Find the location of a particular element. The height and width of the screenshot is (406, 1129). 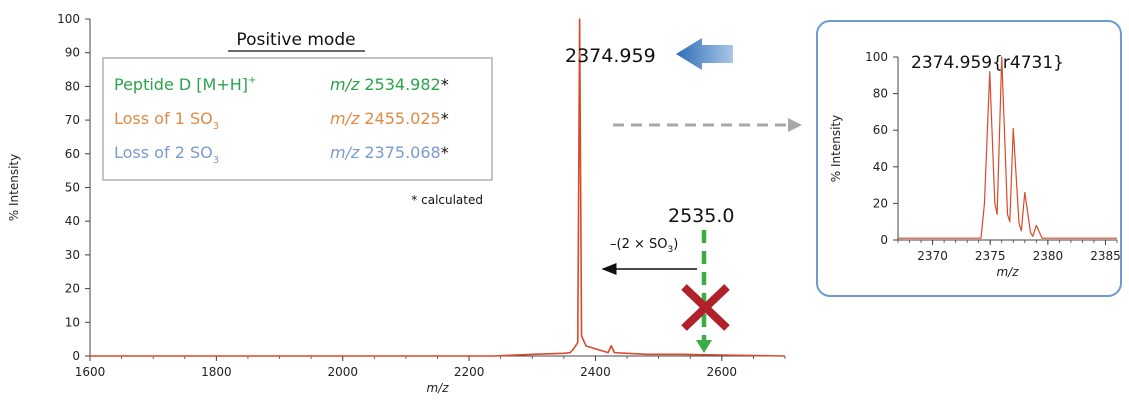

spectrum-series-line is located at coordinates (1007, 147).